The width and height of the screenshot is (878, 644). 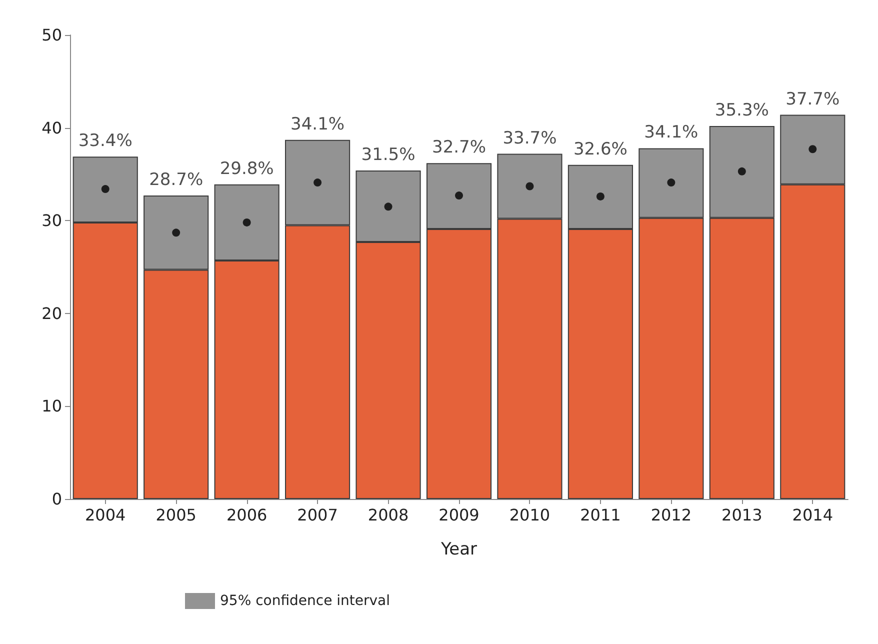 I want to click on x-tick-label: 2014, so click(x=812, y=515).